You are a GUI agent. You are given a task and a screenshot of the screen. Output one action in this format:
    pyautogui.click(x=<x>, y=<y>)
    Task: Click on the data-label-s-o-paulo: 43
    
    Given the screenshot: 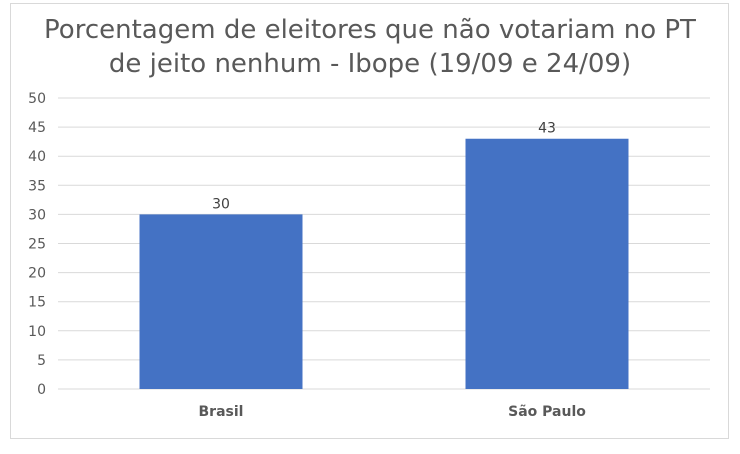 What is the action you would take?
    pyautogui.click(x=547, y=129)
    